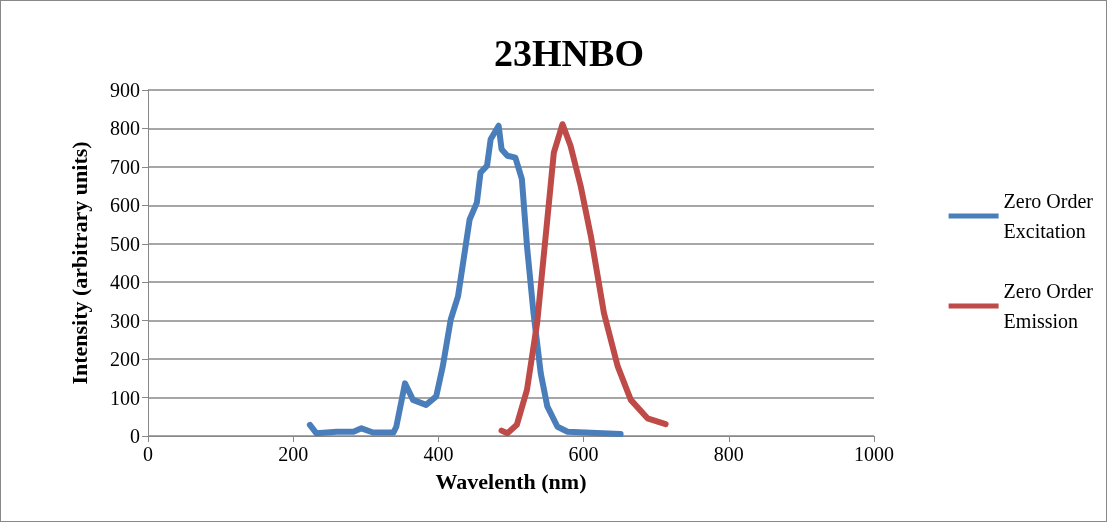 The image size is (1107, 522). Describe the element at coordinates (125, 128) in the screenshot. I see `y-tick-label: 800` at that location.